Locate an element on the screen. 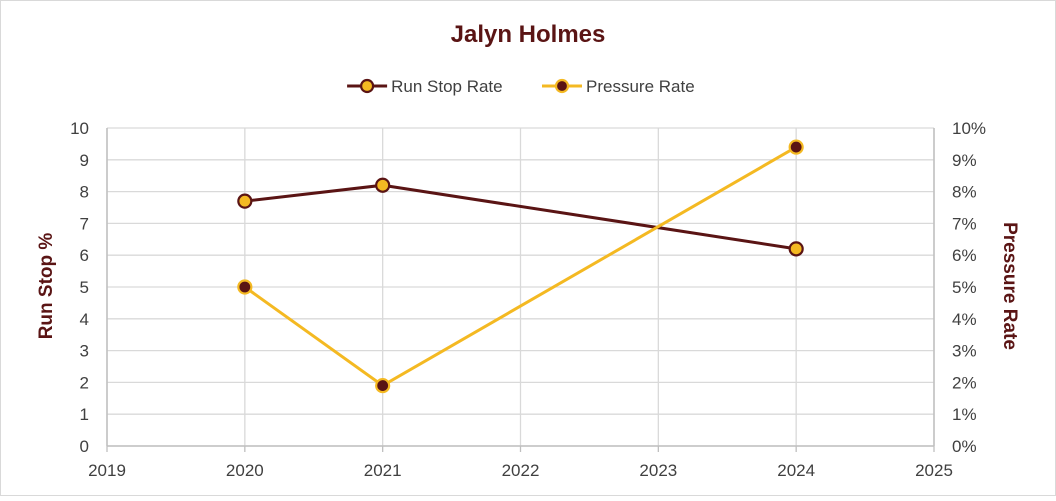 The image size is (1056, 501). y-tick-label: 5 is located at coordinates (84, 287).